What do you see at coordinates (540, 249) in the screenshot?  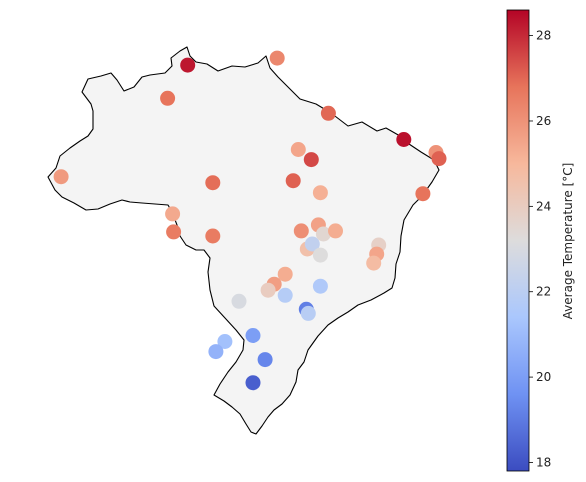 I see `colorbar-ticks: 18 20 22 24 26 28` at bounding box center [540, 249].